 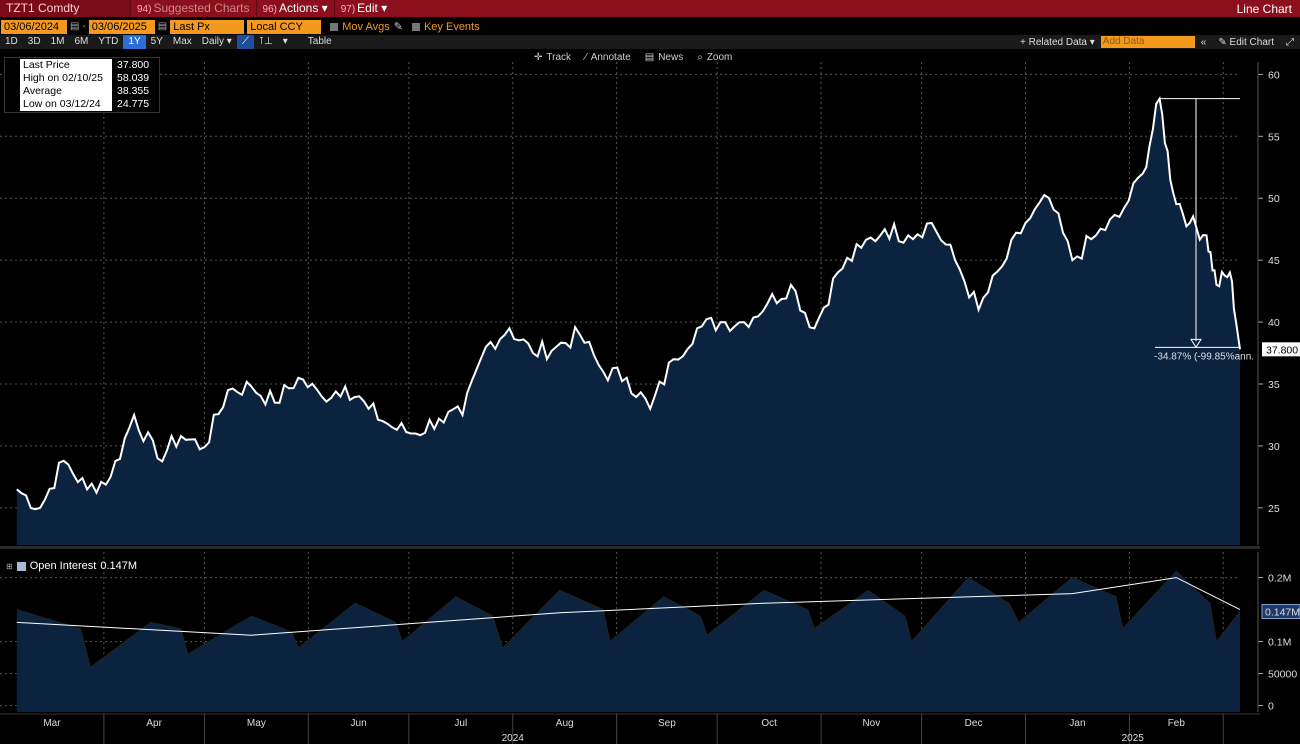 What do you see at coordinates (1246, 42) in the screenshot?
I see `edit-chart-button: ✎ Edit Chart` at bounding box center [1246, 42].